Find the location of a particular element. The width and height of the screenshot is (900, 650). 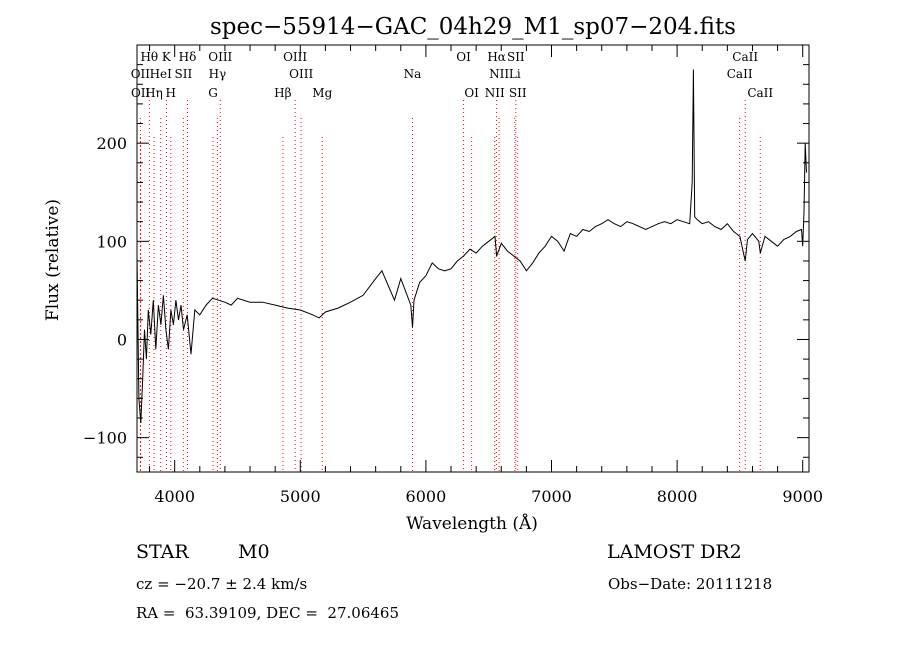

marker-label: H is located at coordinates (171, 93).